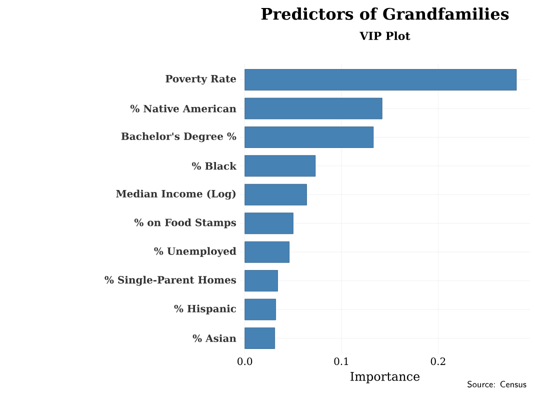  What do you see at coordinates (214, 166) in the screenshot?
I see `y-tick-label: % Black` at bounding box center [214, 166].